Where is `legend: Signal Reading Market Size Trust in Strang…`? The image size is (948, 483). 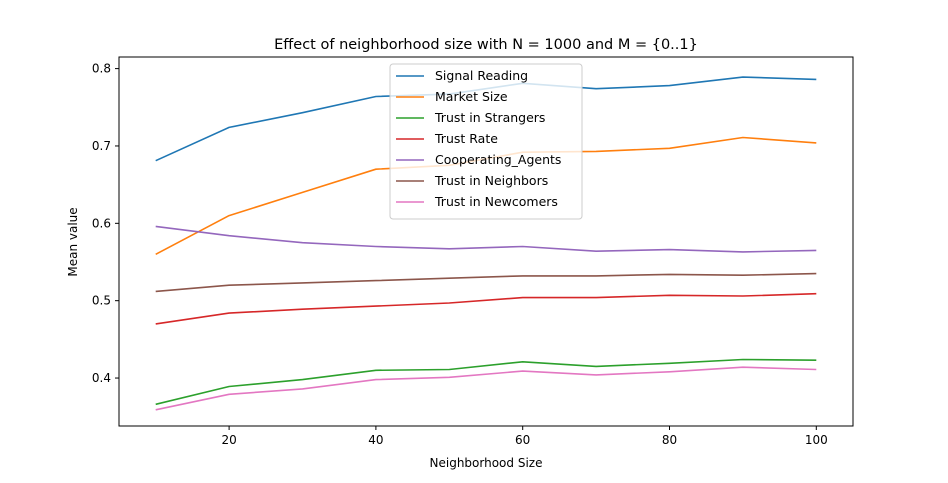
legend: Signal Reading Market Size Trust in Strang… is located at coordinates (486, 141).